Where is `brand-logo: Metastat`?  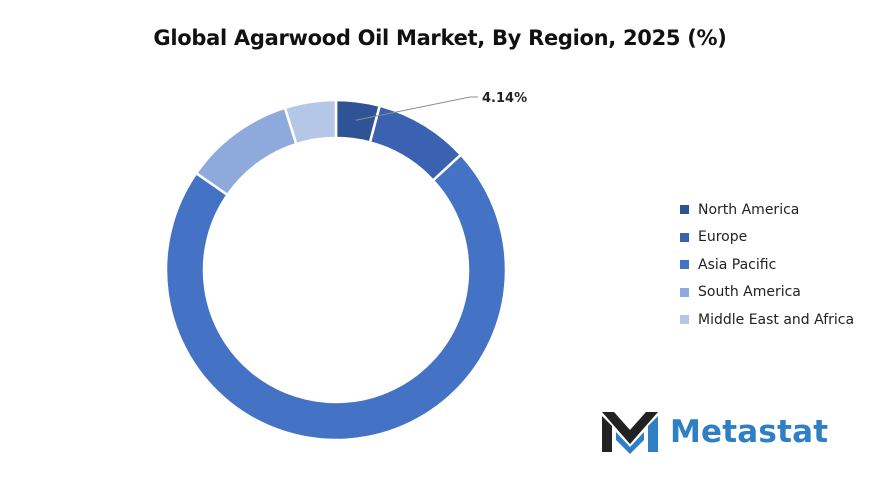
brand-logo: Metastat is located at coordinates (713, 432).